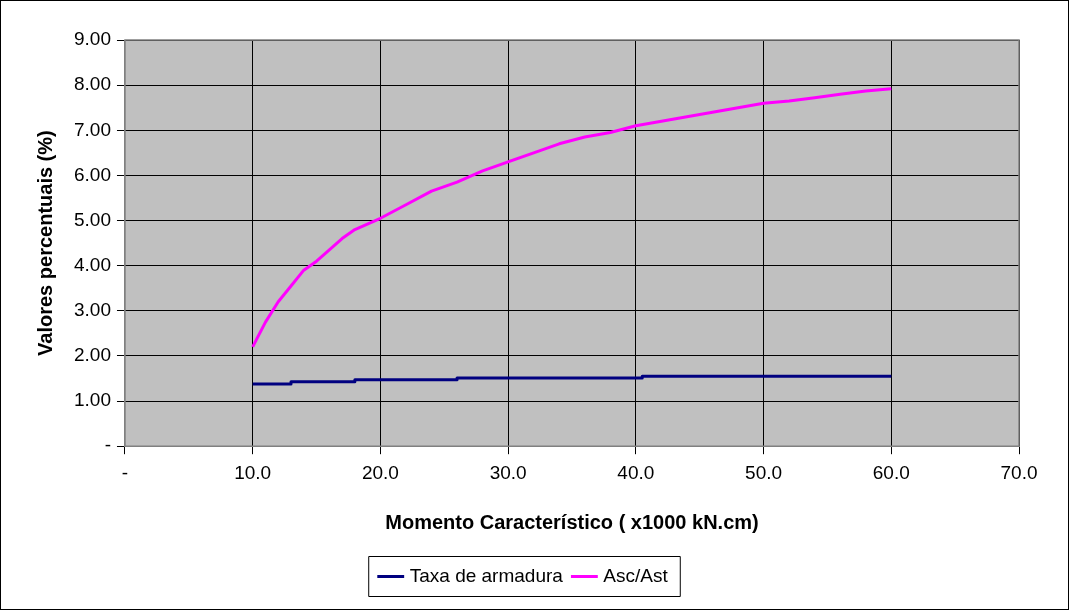 Image resolution: width=1069 pixels, height=610 pixels. I want to click on y-tick-label: 8.00, so click(92, 84).